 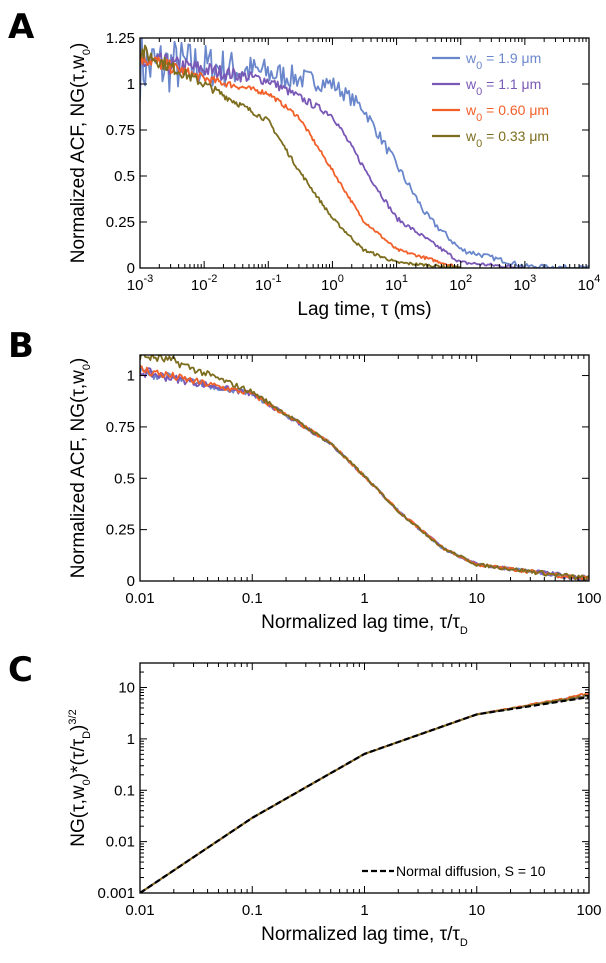 I want to click on x-tick-label: 10⁻¹, so click(x=268, y=283).